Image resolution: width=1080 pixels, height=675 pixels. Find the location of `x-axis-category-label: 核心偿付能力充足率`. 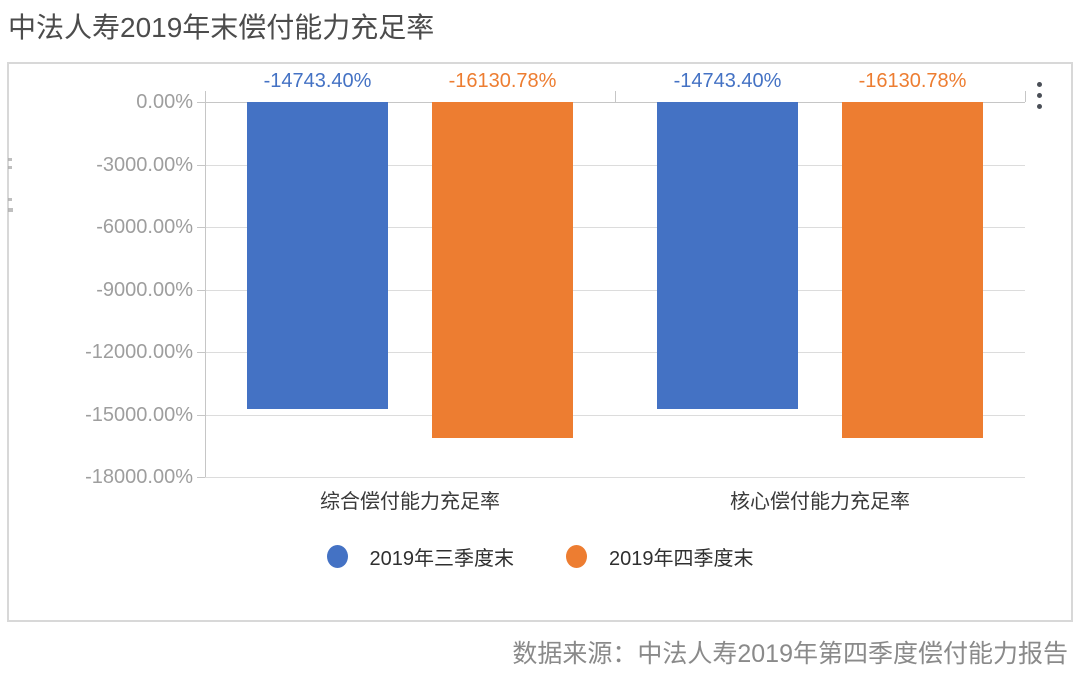

x-axis-category-label: 核心偿付能力充足率 is located at coordinates (820, 502).